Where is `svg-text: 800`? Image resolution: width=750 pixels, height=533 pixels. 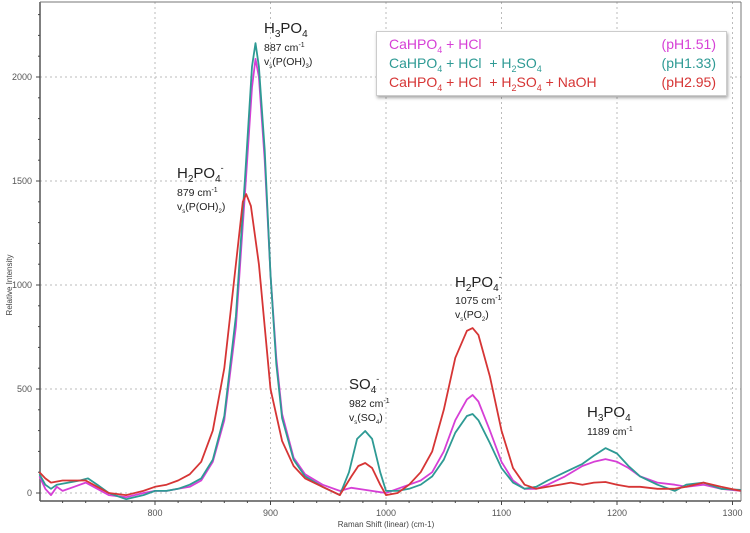 svg-text: 800 is located at coordinates (154, 513).